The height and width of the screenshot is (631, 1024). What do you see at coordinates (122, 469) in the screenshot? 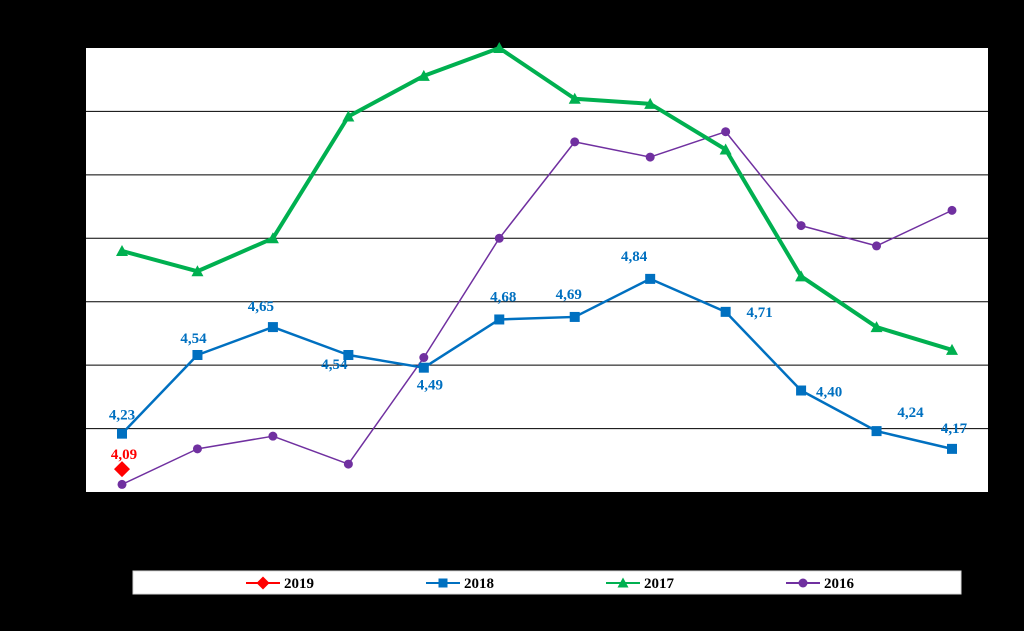
I see `series-2019-point` at bounding box center [122, 469].